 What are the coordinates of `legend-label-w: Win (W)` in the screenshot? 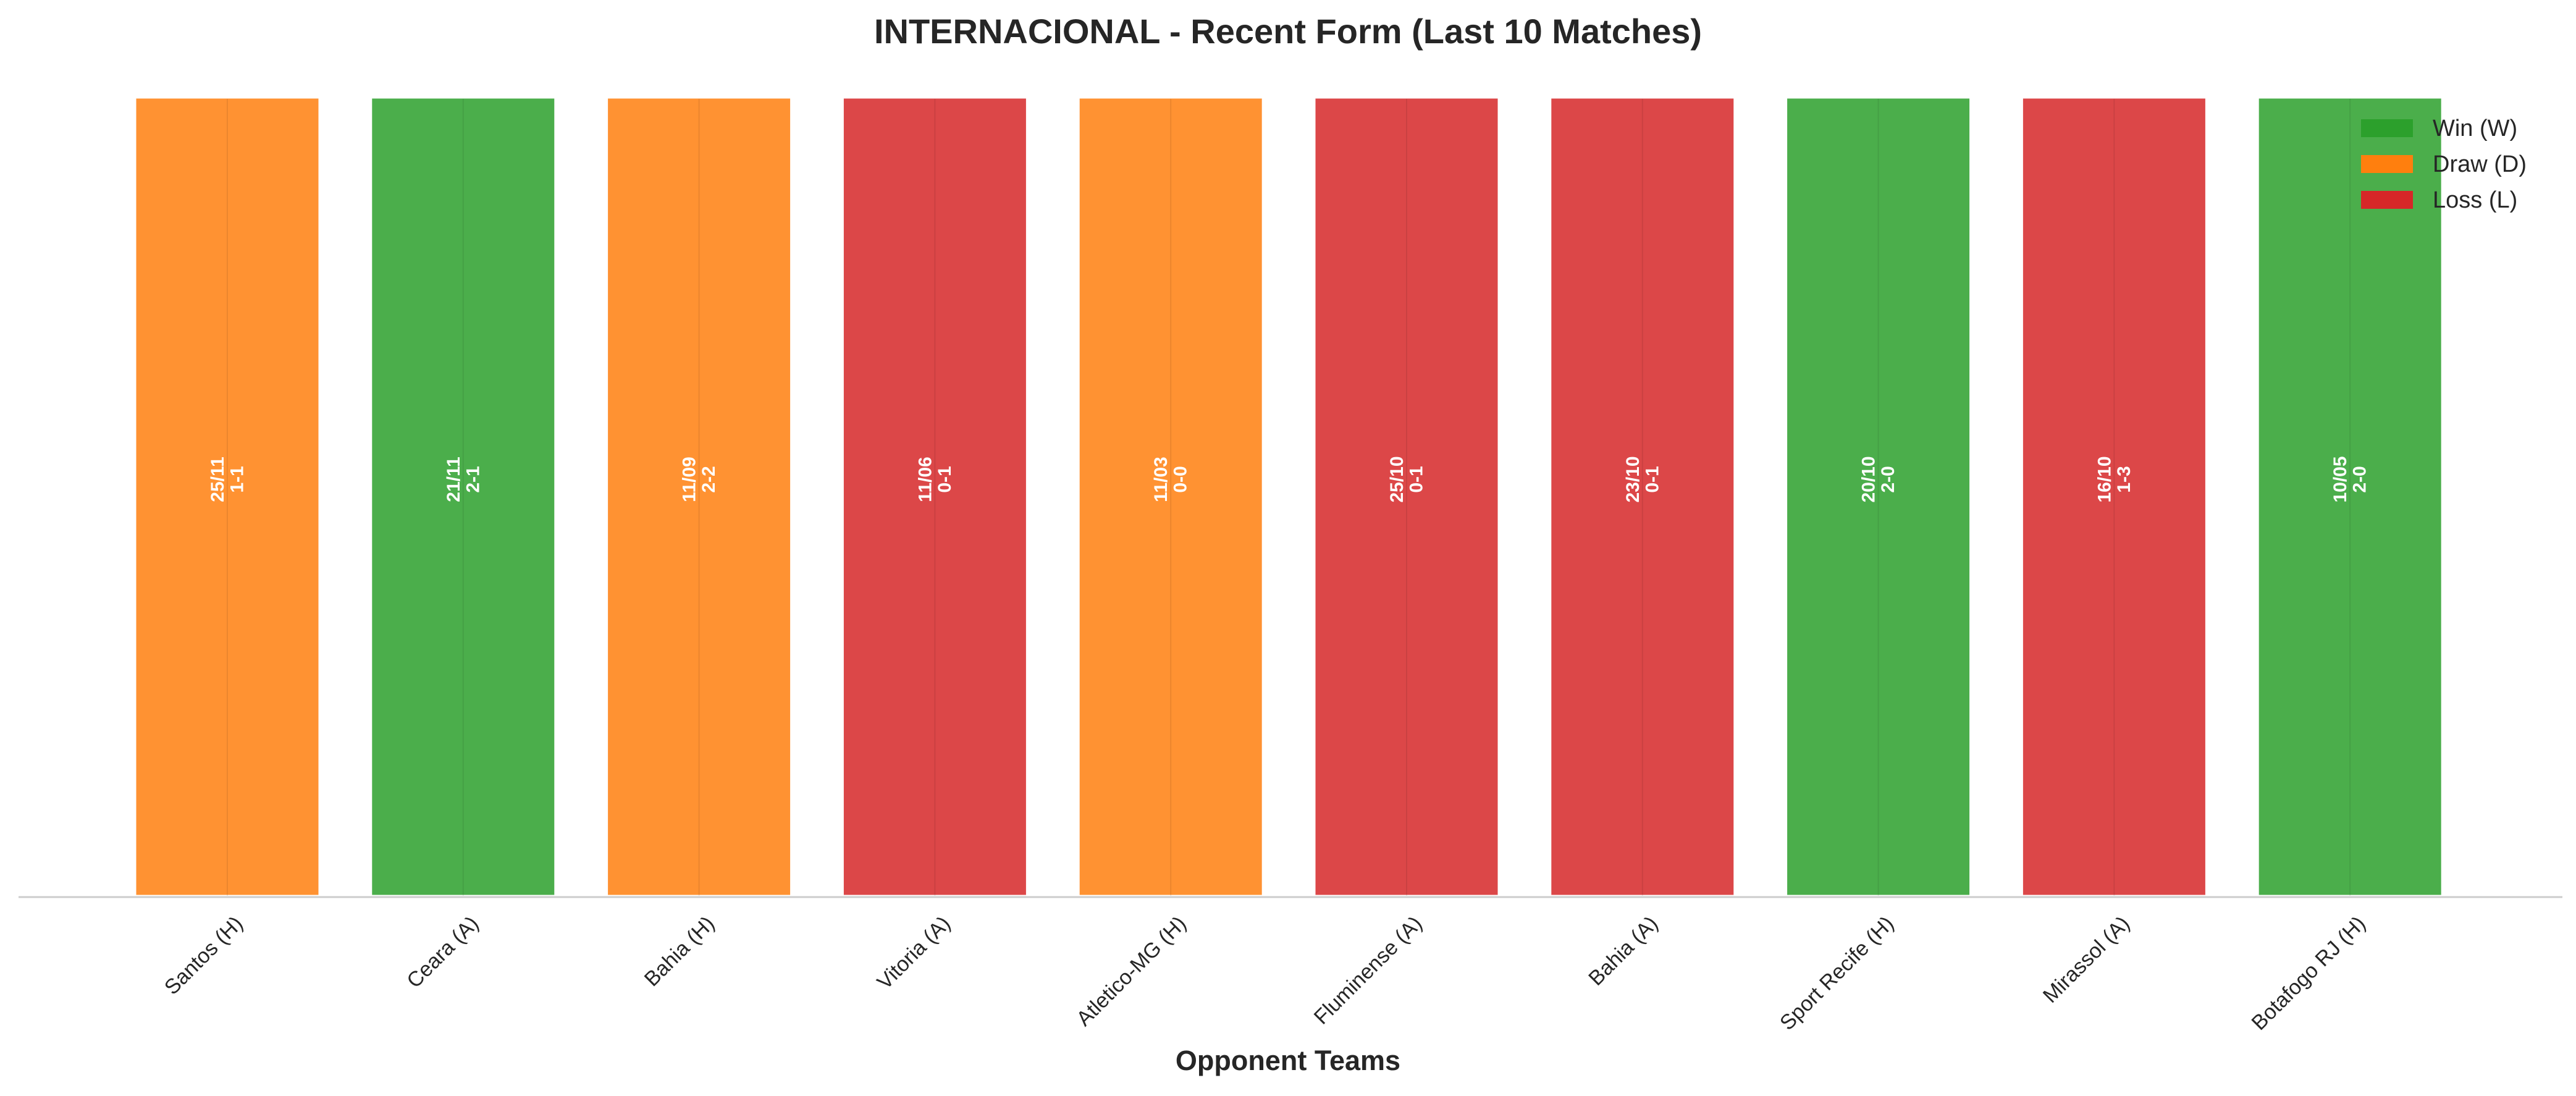 It's located at (2475, 128).